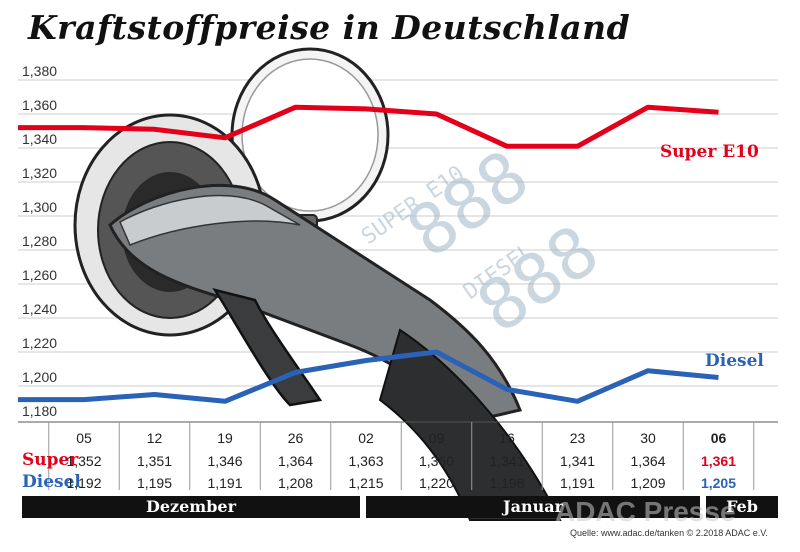 Image resolution: width=800 pixels, height=552 pixels. Describe the element at coordinates (39, 105) in the screenshot. I see `y-tick-label: 1,360` at that location.